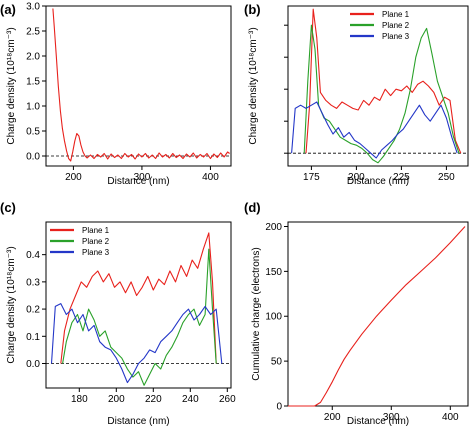 This screenshot has width=474, height=432. What do you see at coordinates (273, 227) in the screenshot?
I see `y-tick-label: 200` at bounding box center [273, 227].